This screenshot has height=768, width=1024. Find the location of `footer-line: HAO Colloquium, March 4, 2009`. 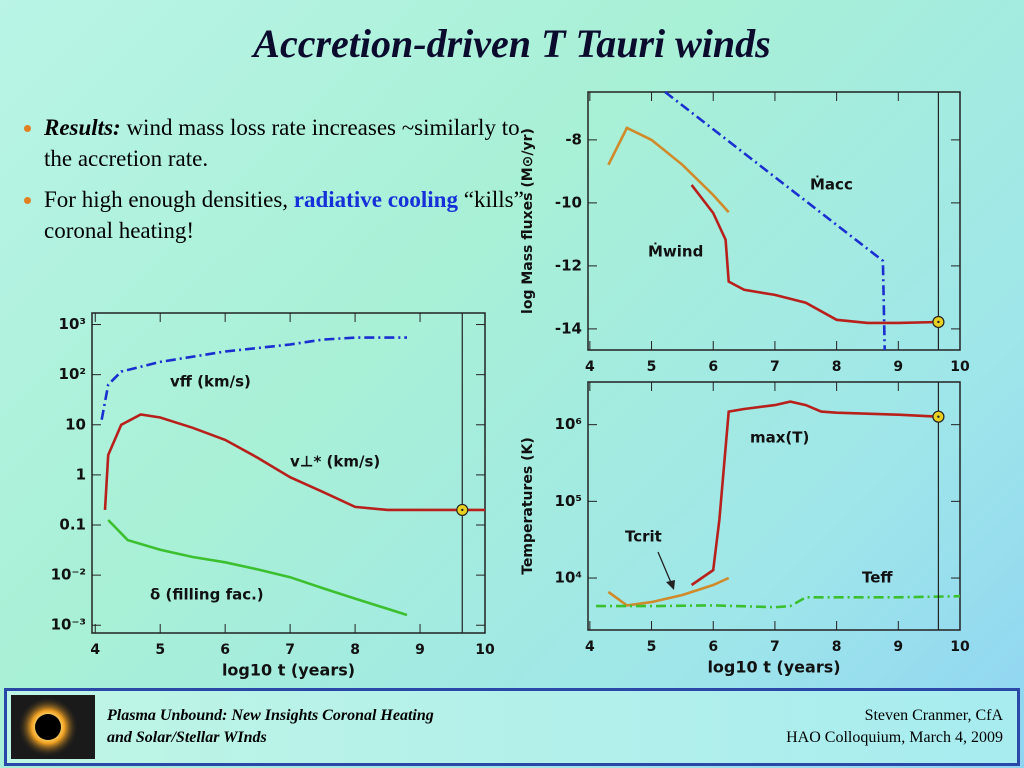

footer-line: HAO Colloquium, March 4, 2009 is located at coordinates (894, 737).